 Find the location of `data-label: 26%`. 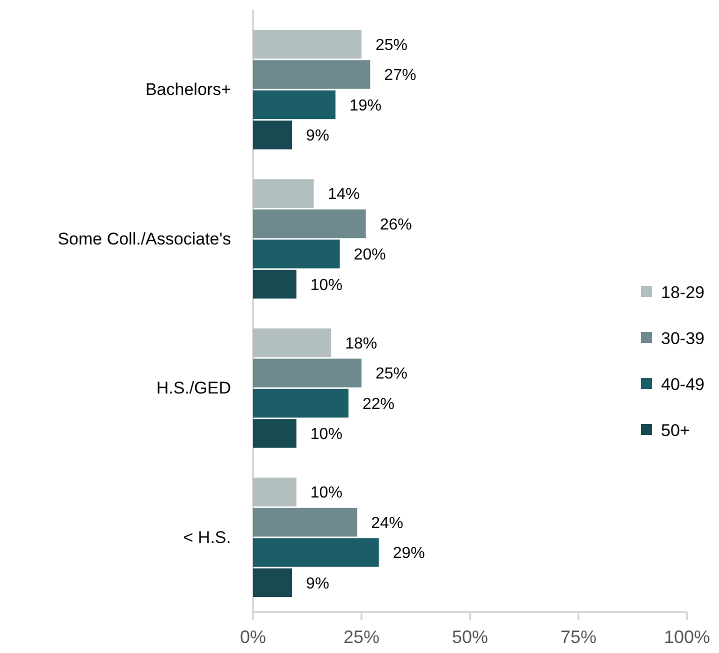

data-label: 26% is located at coordinates (396, 225).